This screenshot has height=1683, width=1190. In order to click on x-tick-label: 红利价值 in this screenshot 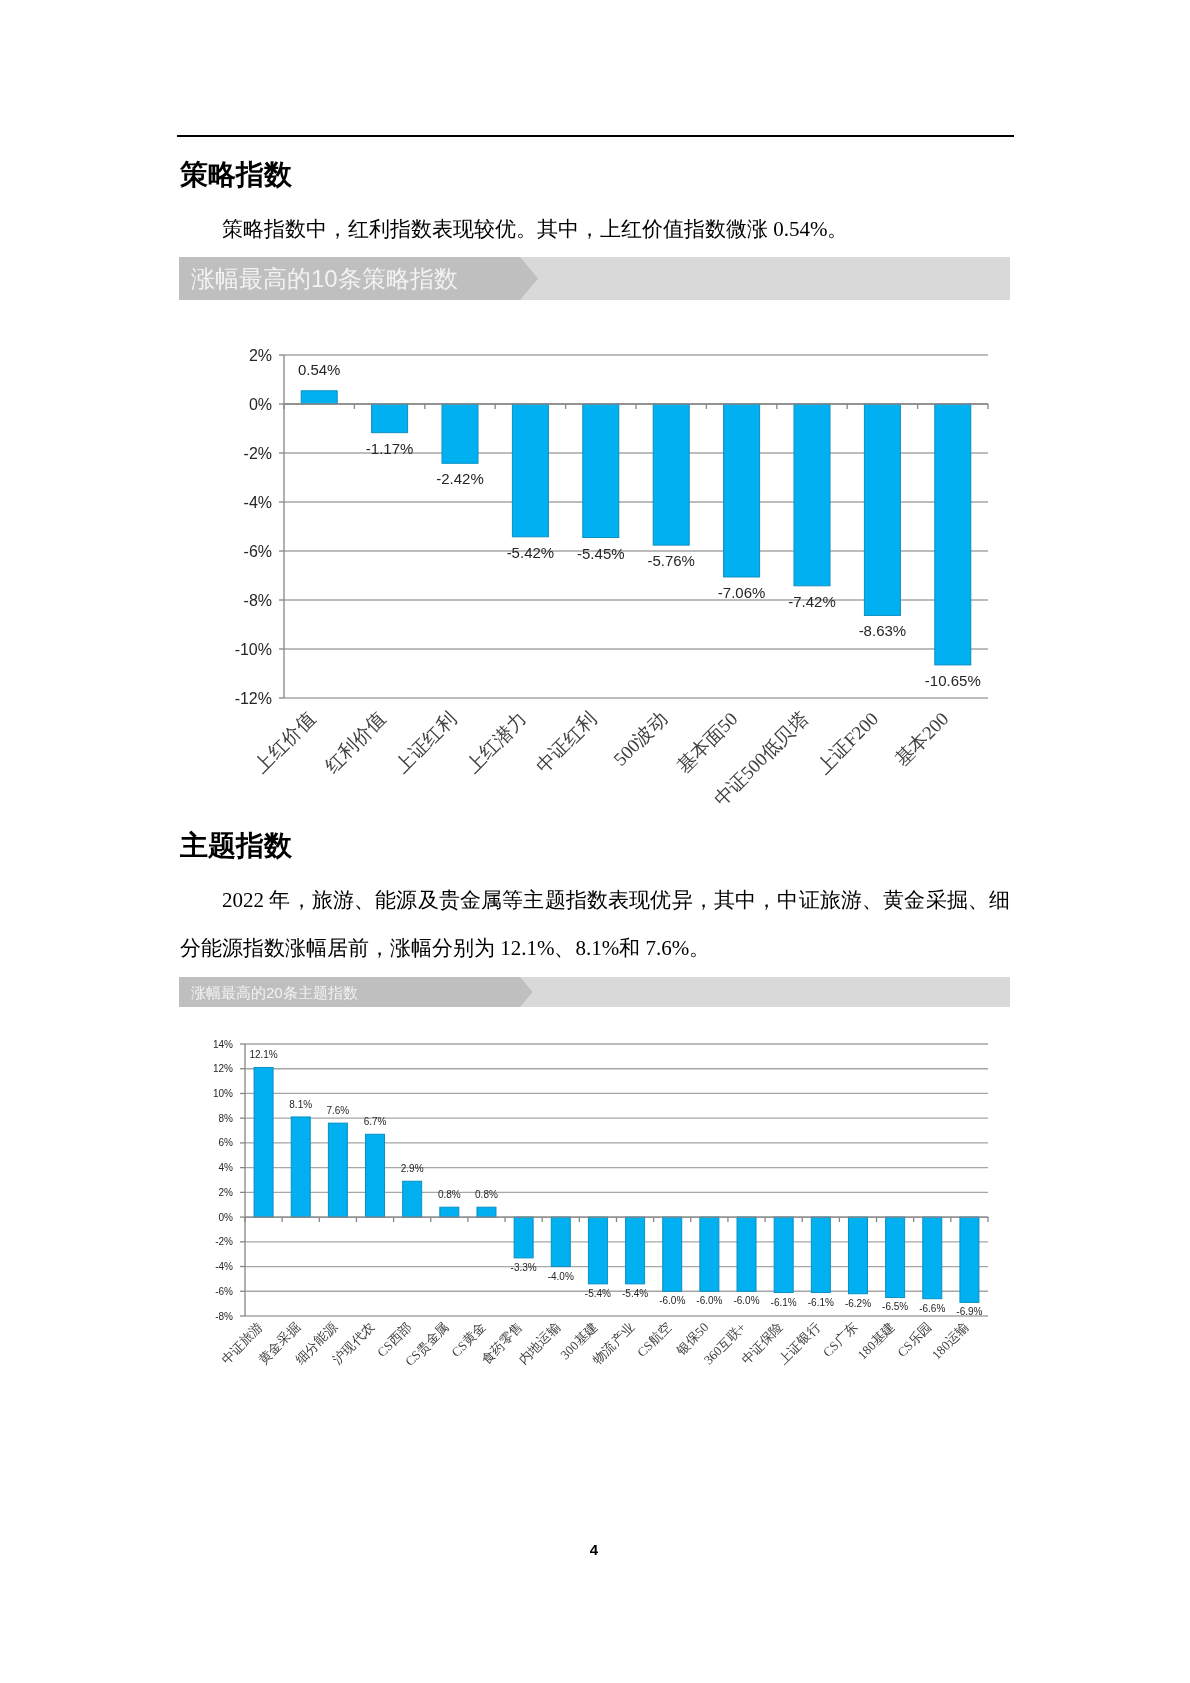, I will do `click(355, 742)`.